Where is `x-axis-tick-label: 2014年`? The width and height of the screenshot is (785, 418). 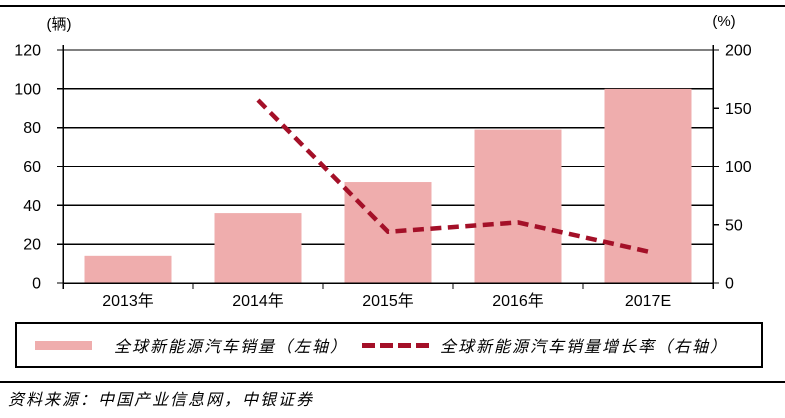 x-axis-tick-label: 2014年 is located at coordinates (258, 301).